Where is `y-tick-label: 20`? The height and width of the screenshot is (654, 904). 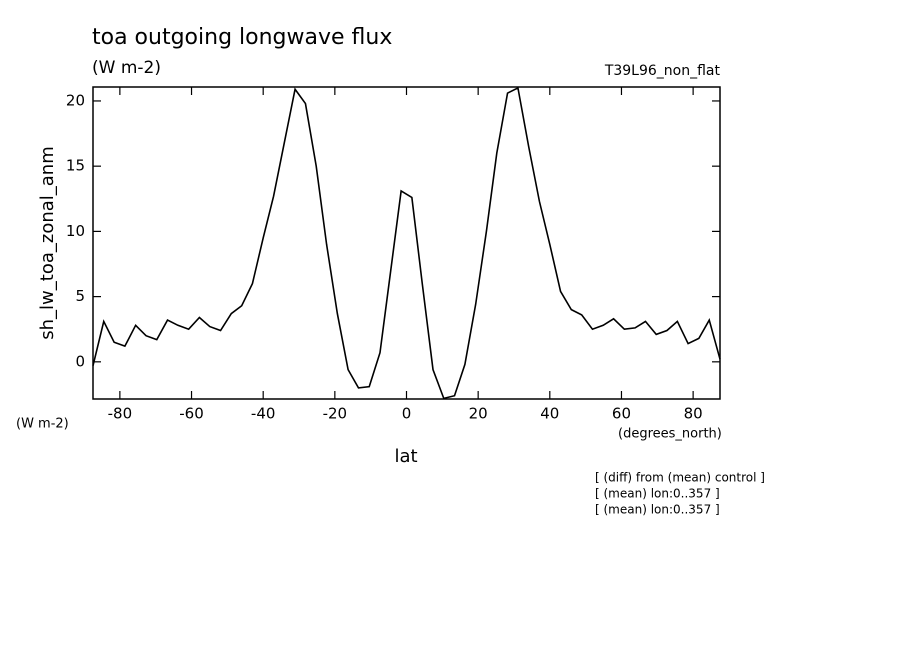
y-tick-label: 20 is located at coordinates (75, 100).